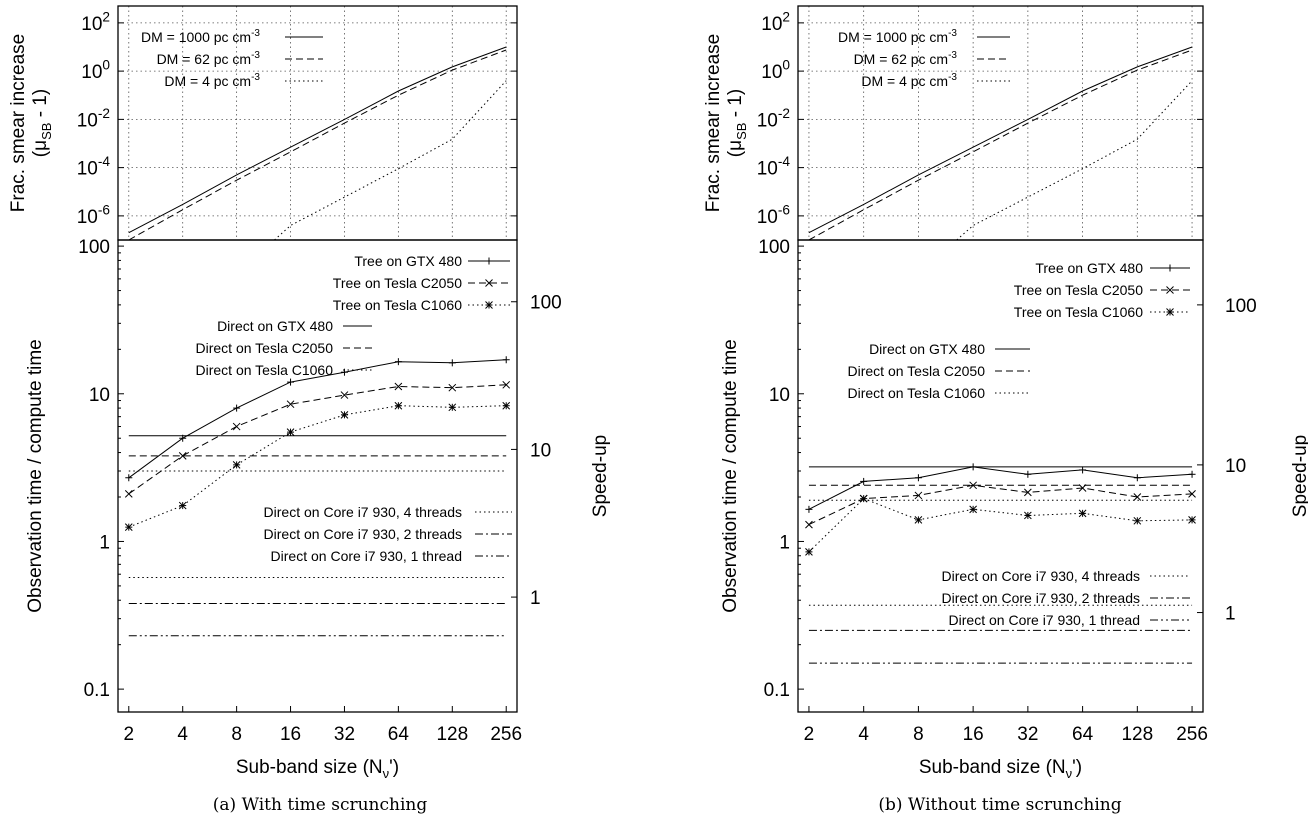  What do you see at coordinates (265, 348) in the screenshot?
I see `direct-legend-label: Direct on Tesla C2050` at bounding box center [265, 348].